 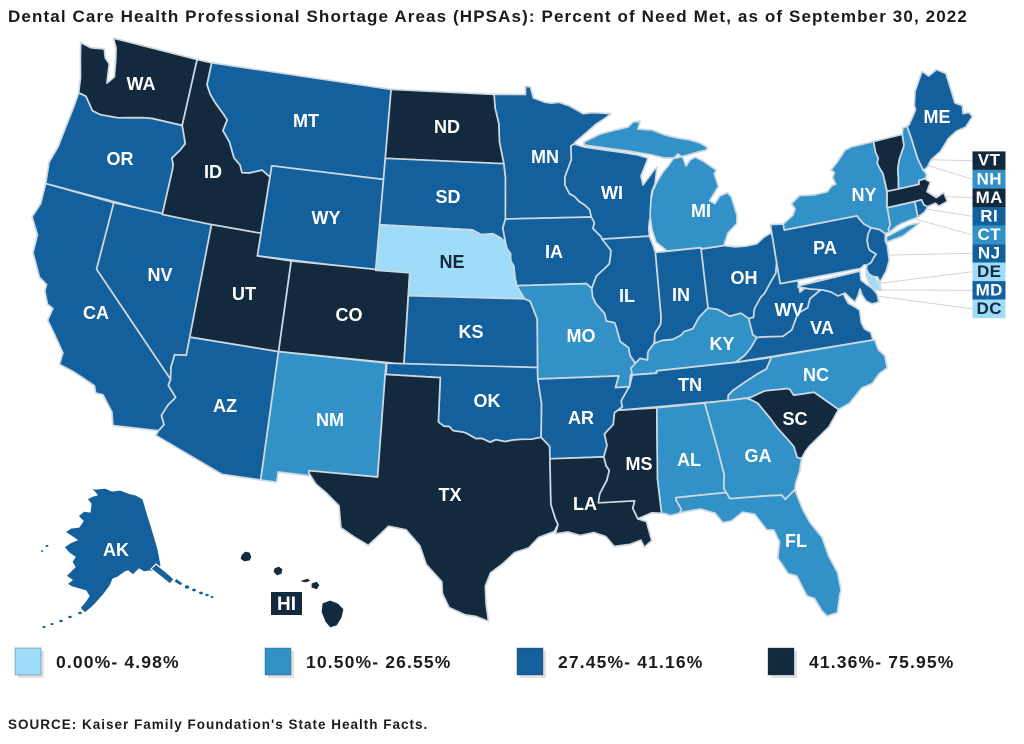 I want to click on svg-text: KY, so click(x=721, y=344).